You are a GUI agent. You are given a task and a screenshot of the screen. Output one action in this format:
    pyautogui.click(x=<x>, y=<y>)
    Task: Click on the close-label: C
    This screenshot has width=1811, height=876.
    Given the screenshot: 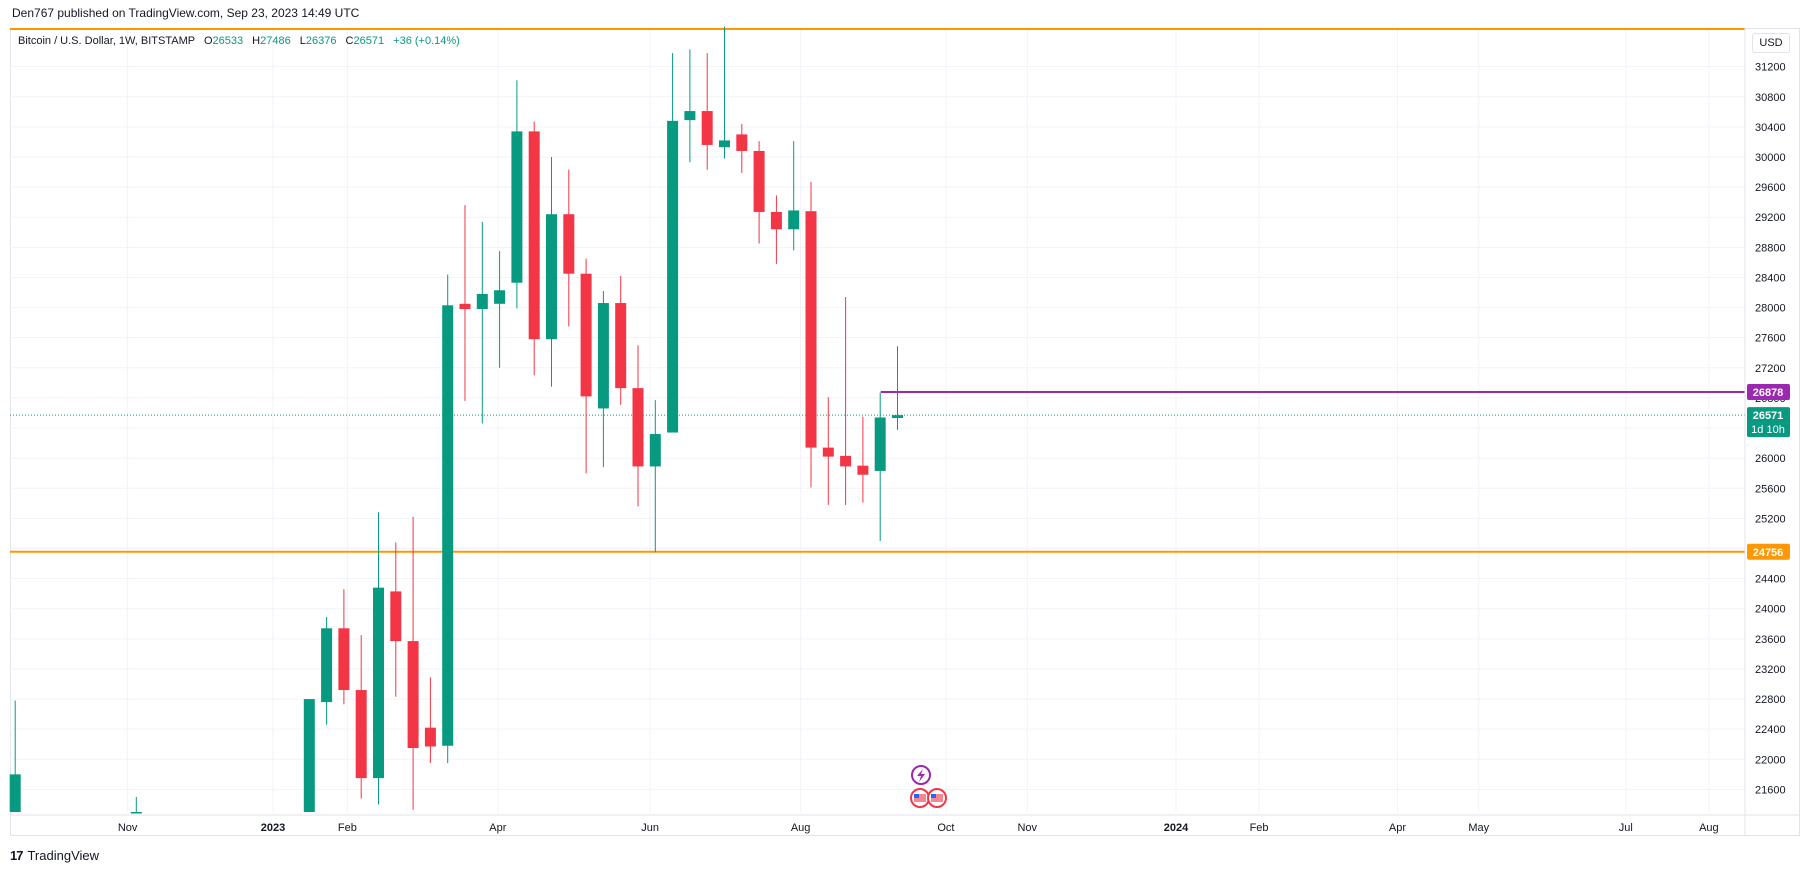 What is the action you would take?
    pyautogui.click(x=349, y=41)
    